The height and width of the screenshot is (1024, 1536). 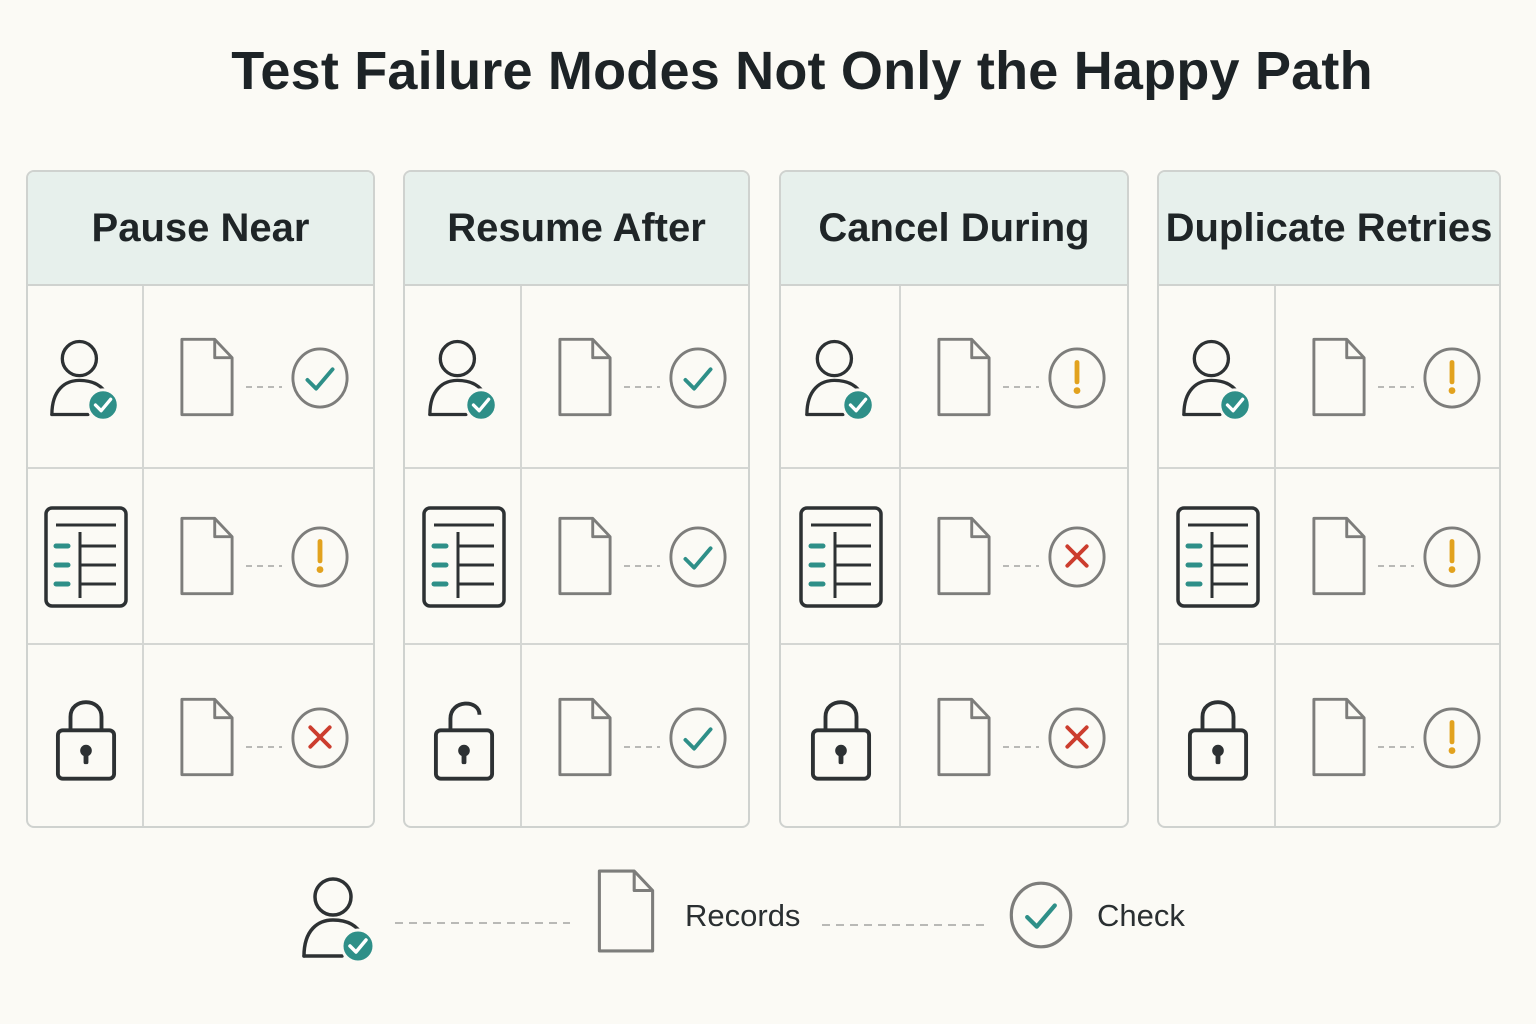 I want to click on scenario-card-header: Resume After, so click(x=576, y=229).